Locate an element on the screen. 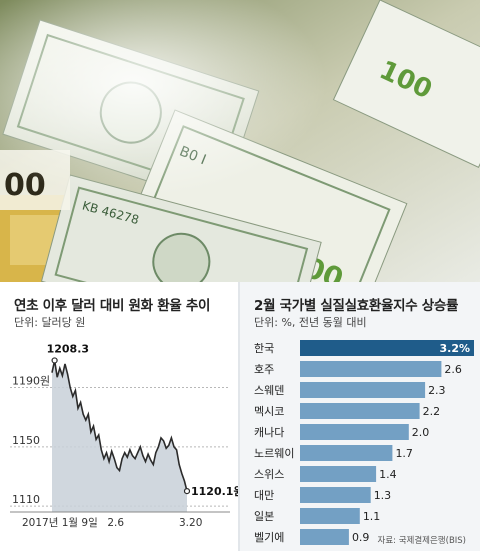 The width and height of the screenshot is (480, 551). bar-category-label: 벨기에 is located at coordinates (269, 537).